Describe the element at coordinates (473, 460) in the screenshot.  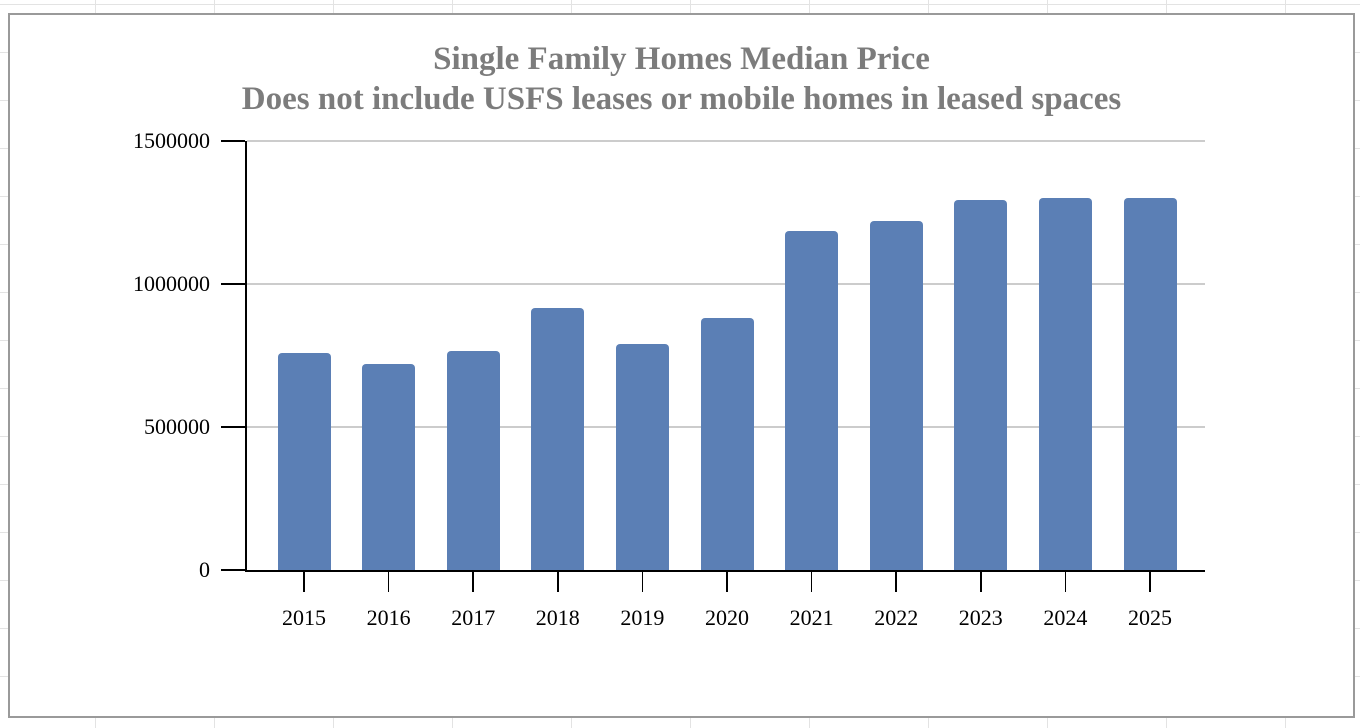
I see `bar-2017` at that location.